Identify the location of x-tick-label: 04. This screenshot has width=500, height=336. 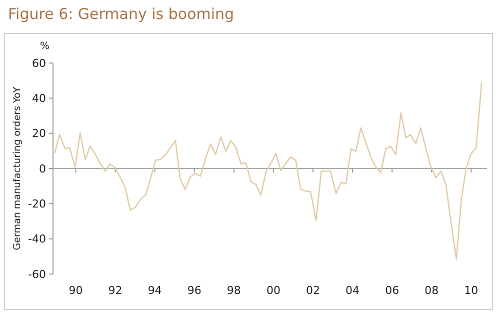
(353, 290).